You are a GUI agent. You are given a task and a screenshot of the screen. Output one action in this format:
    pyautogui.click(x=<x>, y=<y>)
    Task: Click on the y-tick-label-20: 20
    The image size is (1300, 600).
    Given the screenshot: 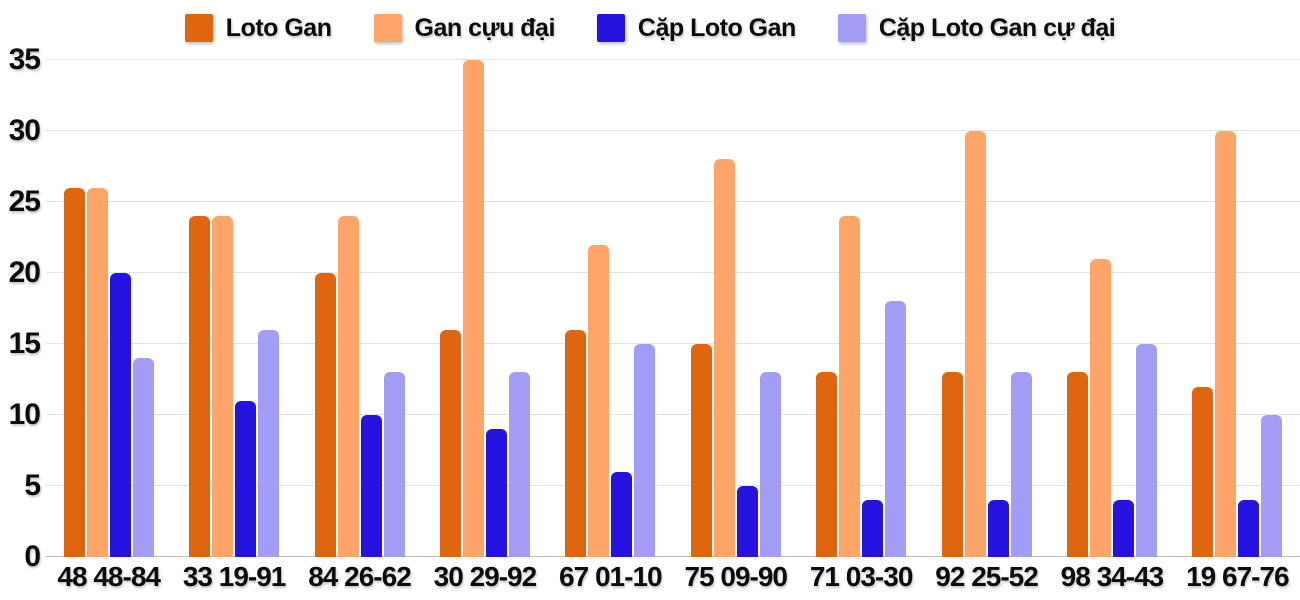 What is the action you would take?
    pyautogui.click(x=24, y=272)
    